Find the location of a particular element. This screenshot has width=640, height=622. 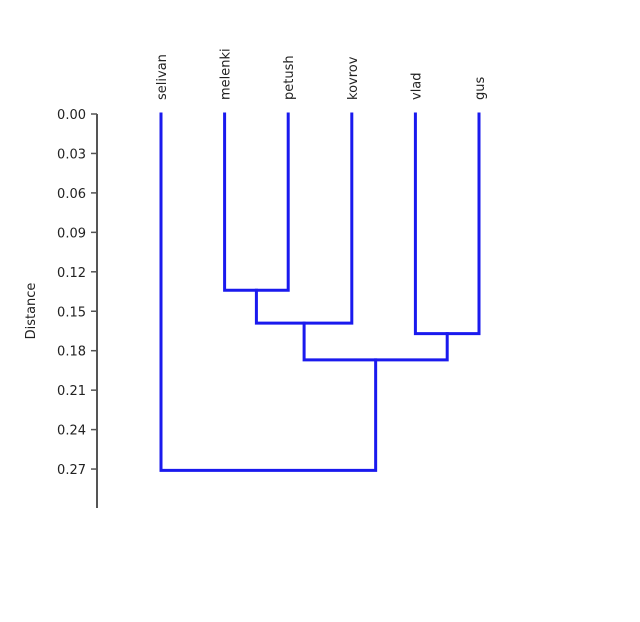

y-axis: 0.00 0.03 0.06 0.09 0.12 0.15 0.18 0.21 0.24 0.27 is located at coordinates (77, 308).